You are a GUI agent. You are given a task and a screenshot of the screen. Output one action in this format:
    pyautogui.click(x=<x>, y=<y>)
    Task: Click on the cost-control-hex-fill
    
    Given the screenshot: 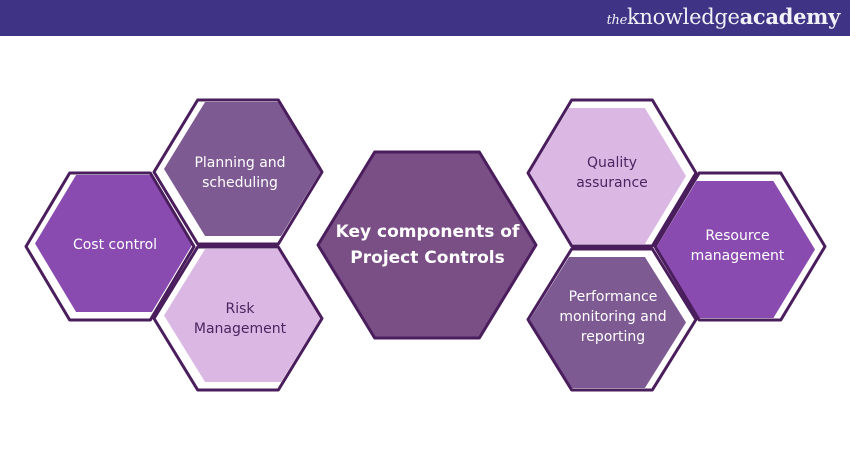 What is the action you would take?
    pyautogui.click(x=114, y=243)
    